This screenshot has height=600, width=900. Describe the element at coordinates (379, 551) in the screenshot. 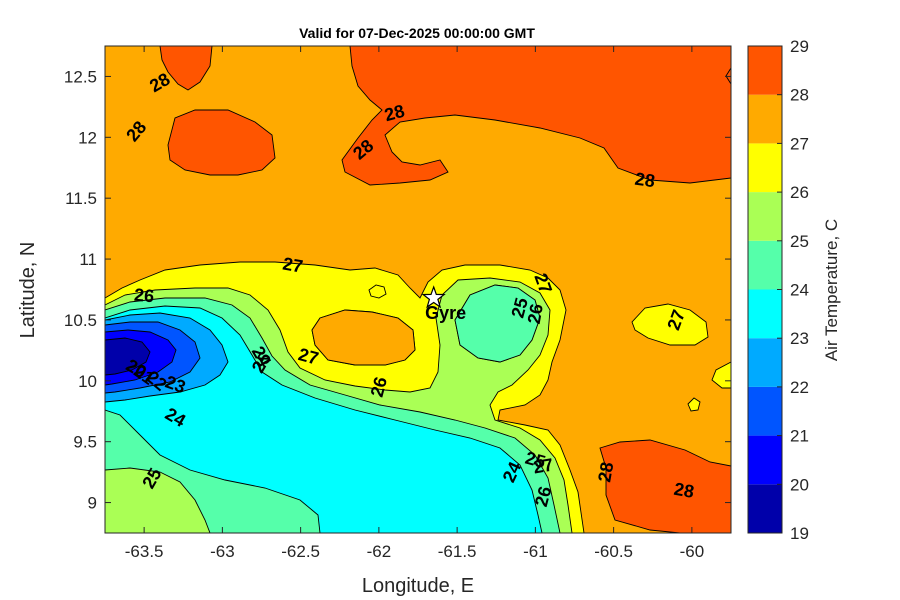

I see `x-tick-label: -62` at that location.